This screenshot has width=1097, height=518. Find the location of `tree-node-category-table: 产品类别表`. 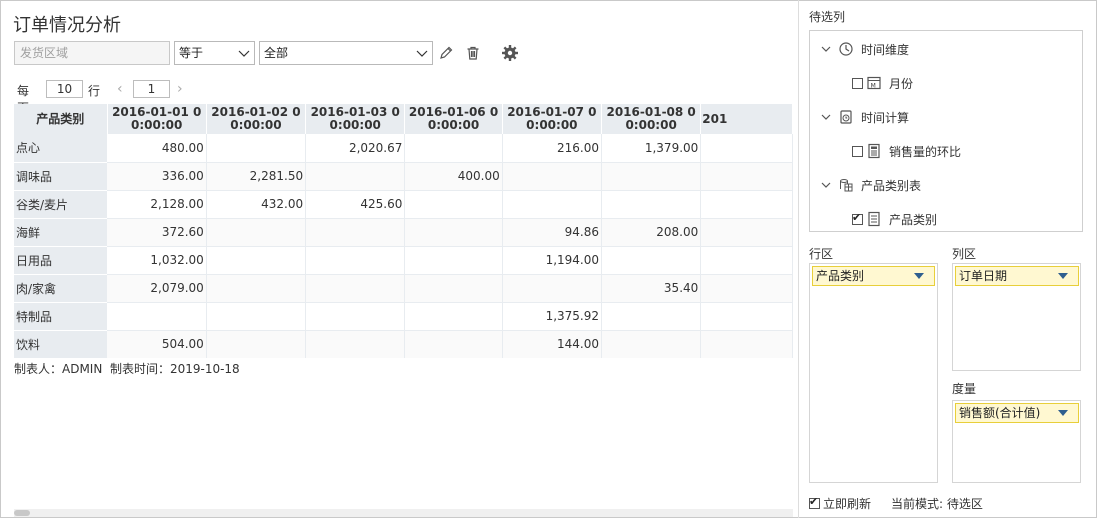

tree-node-category-table: 产品类别表 is located at coordinates (870, 185).